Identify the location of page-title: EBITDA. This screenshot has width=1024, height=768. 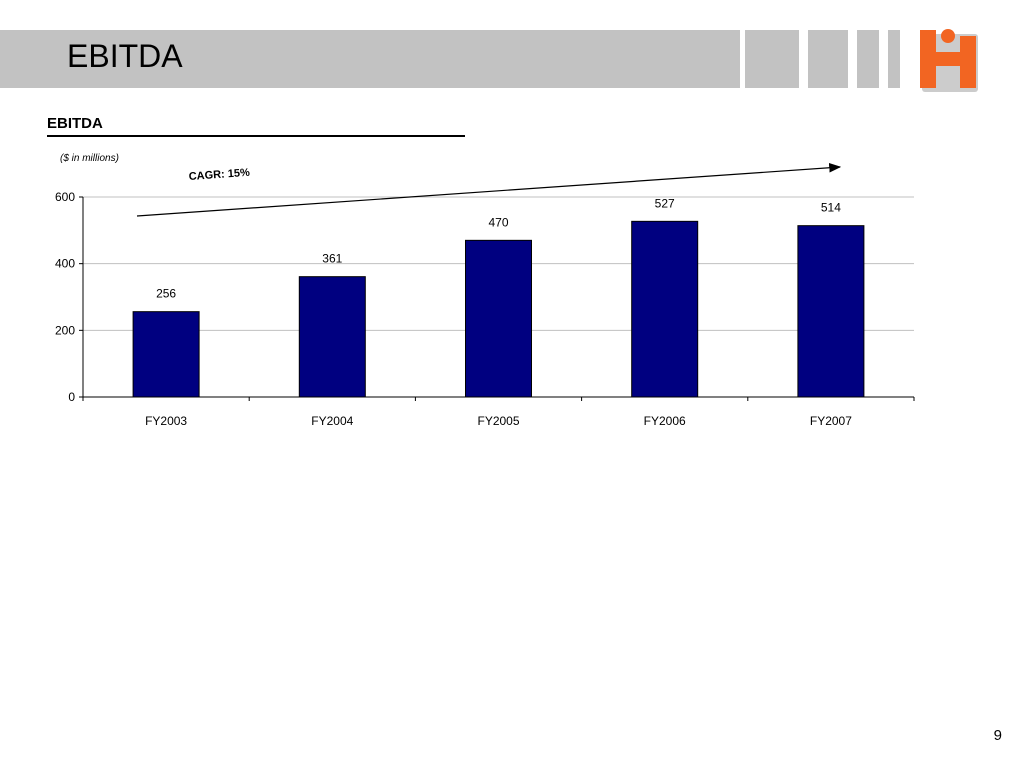
(125, 56).